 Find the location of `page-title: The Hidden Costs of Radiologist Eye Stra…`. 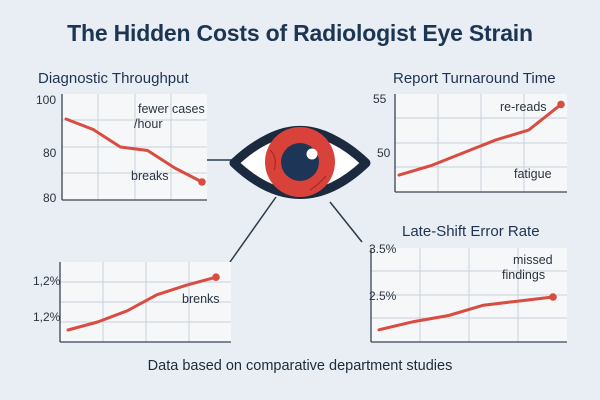

page-title: The Hidden Costs of Radiologist Eye Stra… is located at coordinates (300, 33).